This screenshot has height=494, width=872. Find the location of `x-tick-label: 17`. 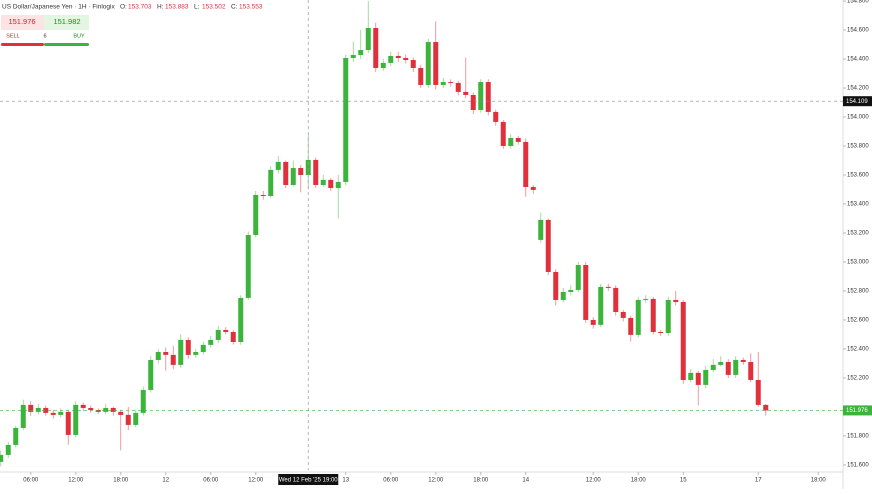

x-tick-label: 17 is located at coordinates (758, 481).